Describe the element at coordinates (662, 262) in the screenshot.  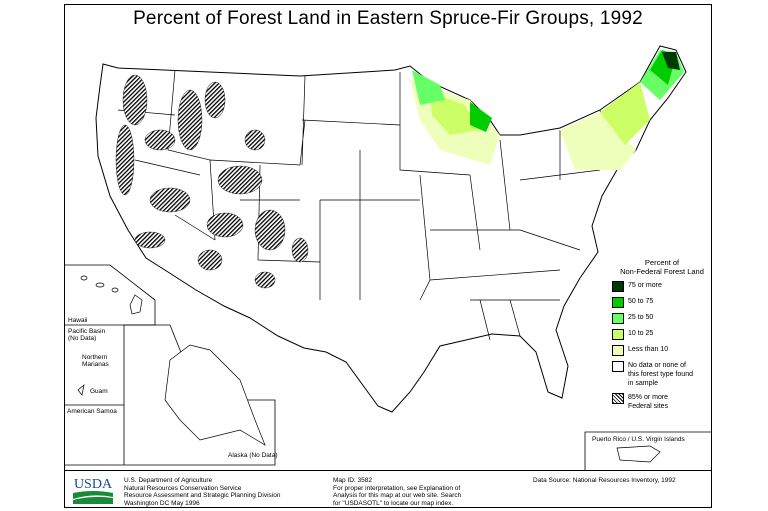
I see `legend-heading-1: Percent of` at that location.